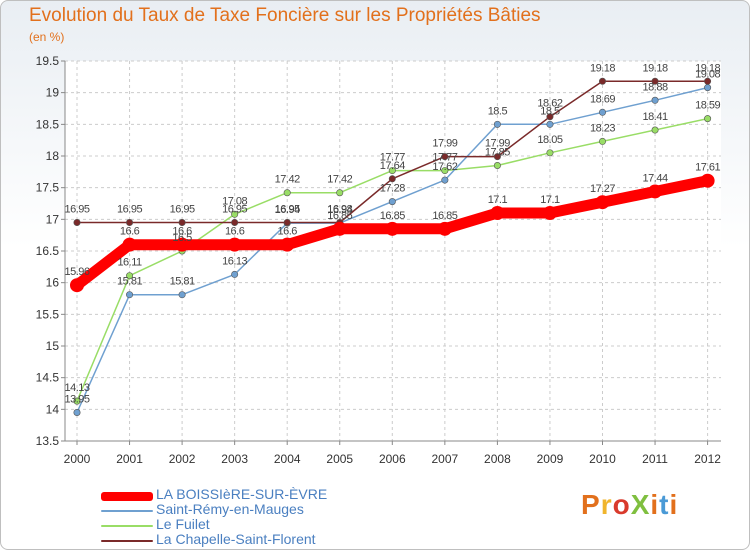 This screenshot has height=550, width=750. I want to click on data-label: 17.08, so click(234, 201).